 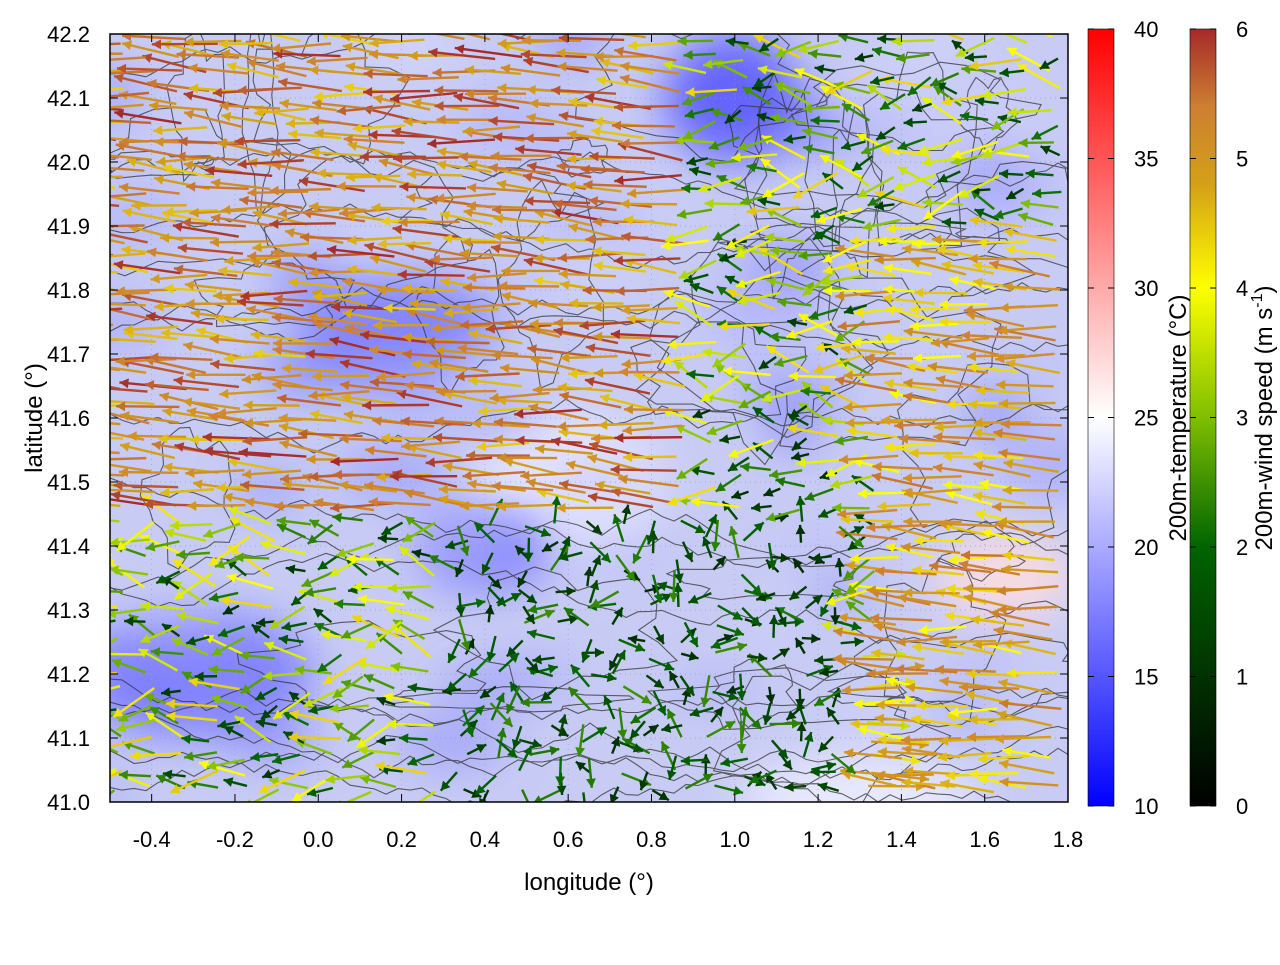 What do you see at coordinates (68, 162) in the screenshot?
I see `y-tick-label: 42.0` at bounding box center [68, 162].